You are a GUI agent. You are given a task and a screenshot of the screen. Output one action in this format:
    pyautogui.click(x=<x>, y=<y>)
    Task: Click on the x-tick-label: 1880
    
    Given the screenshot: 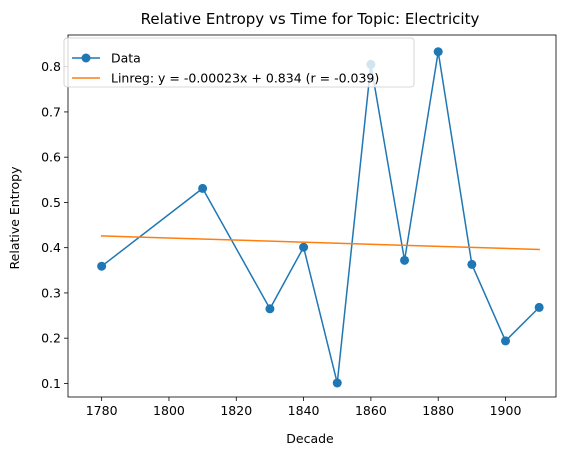 What is the action you would take?
    pyautogui.click(x=438, y=410)
    